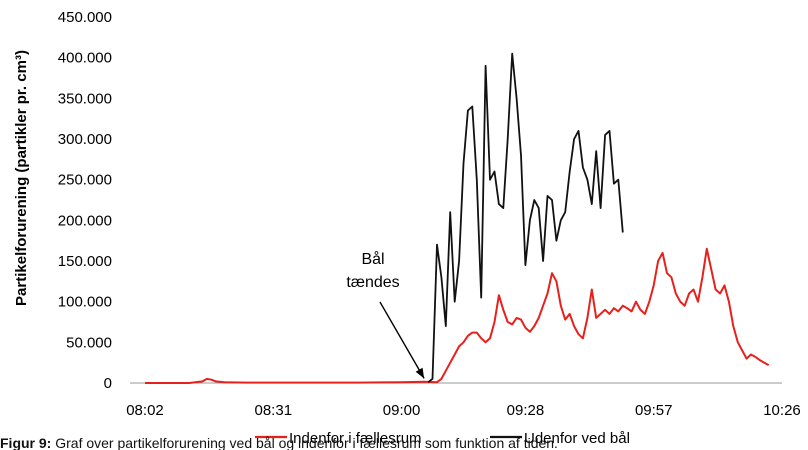  I want to click on x-tick-label: 09:28, so click(526, 410).